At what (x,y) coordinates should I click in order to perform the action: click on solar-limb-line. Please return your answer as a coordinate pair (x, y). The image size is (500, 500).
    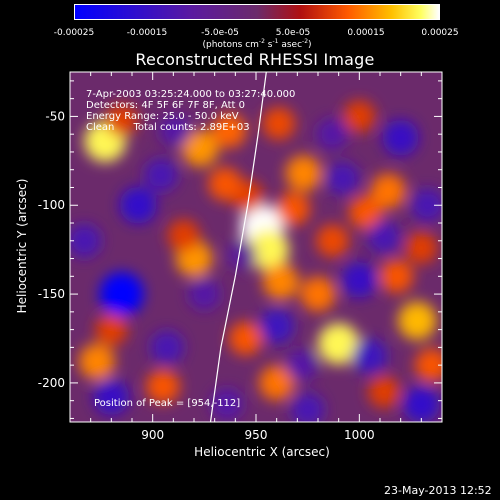
    Looking at the image, I should click on (238, 247).